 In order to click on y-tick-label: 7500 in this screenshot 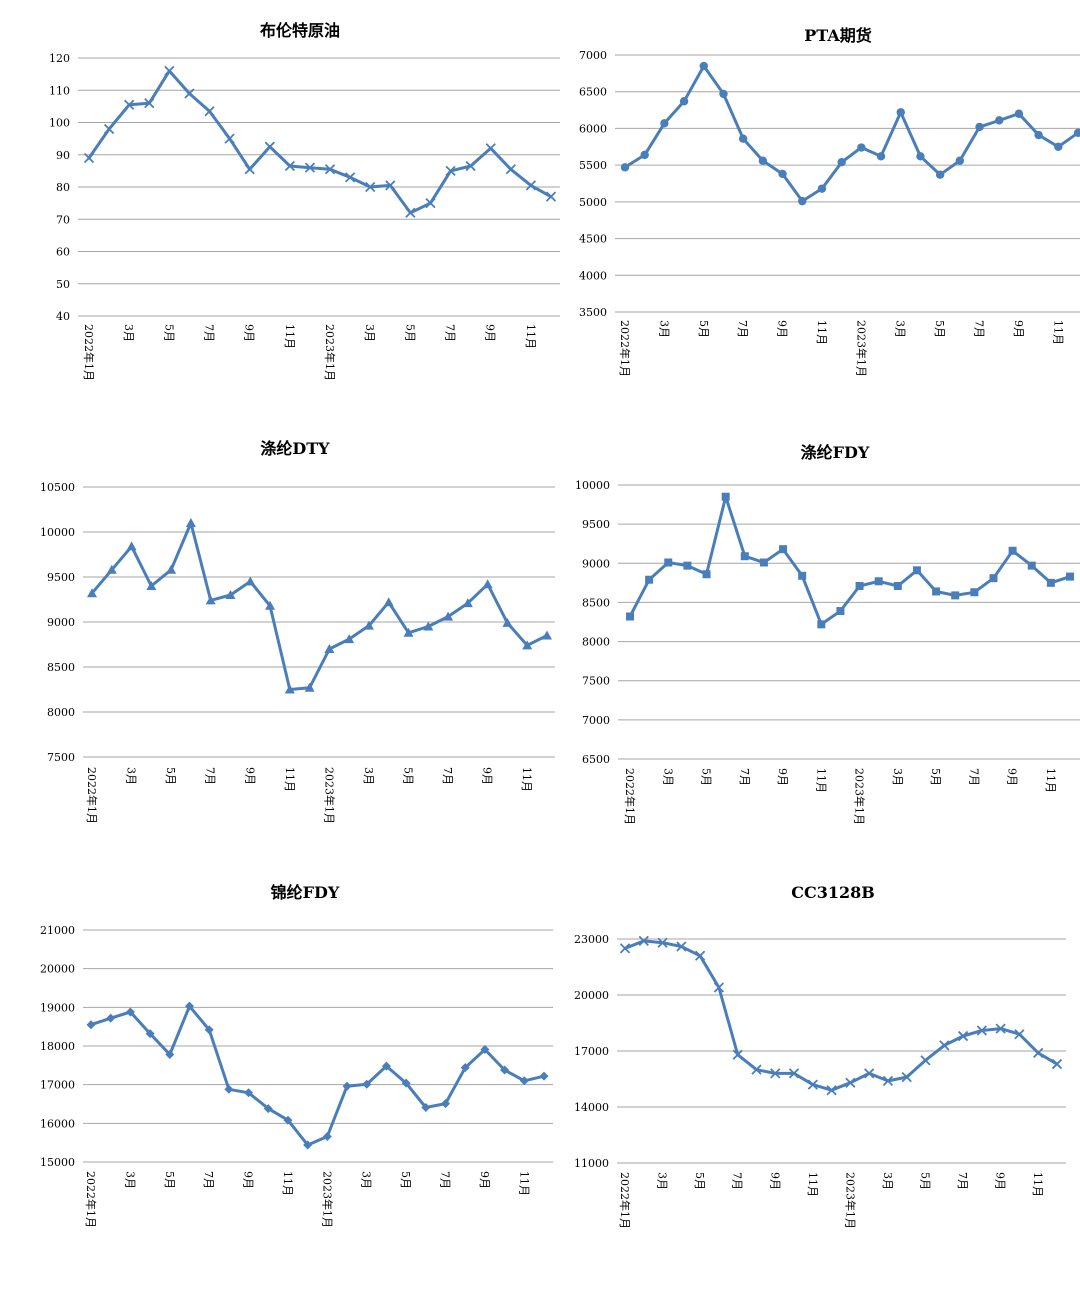, I will do `click(61, 757)`.